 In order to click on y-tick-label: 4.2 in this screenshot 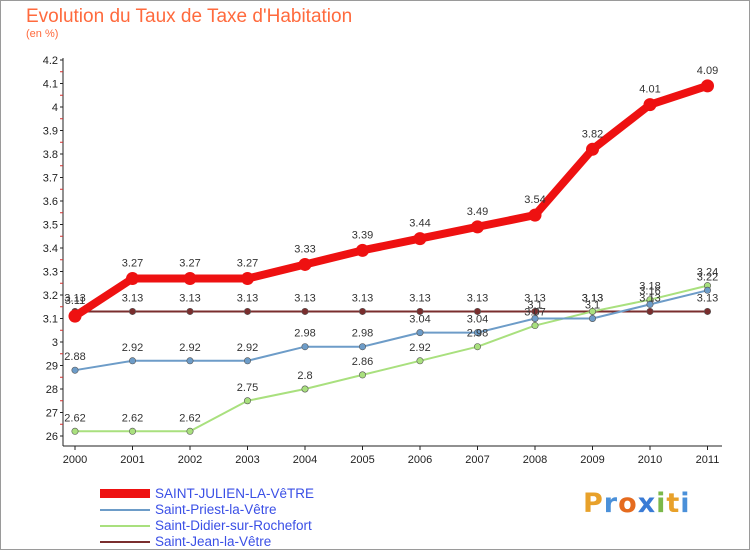, I will do `click(50, 61)`.